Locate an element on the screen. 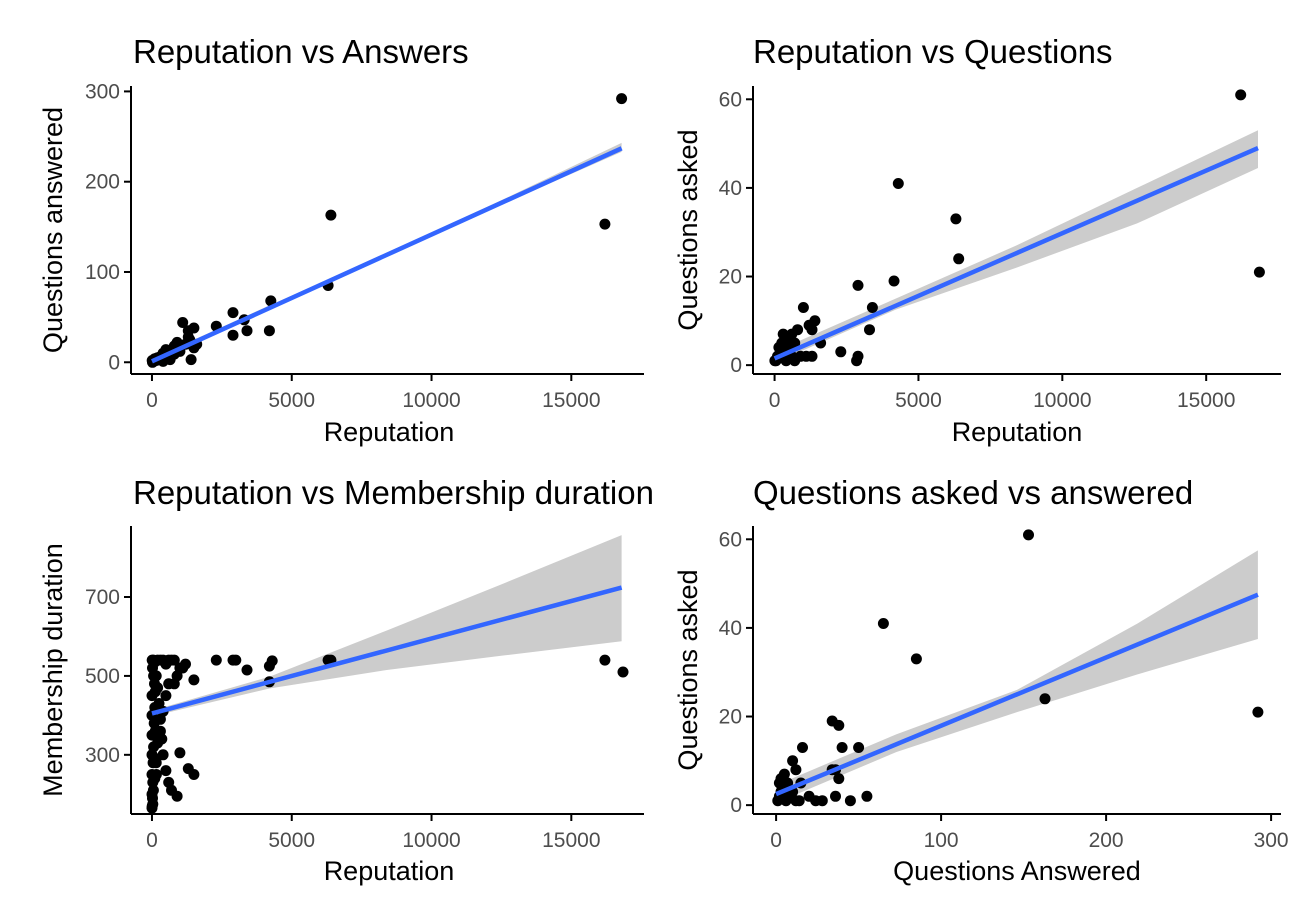  confidence-band is located at coordinates (1017, 676).